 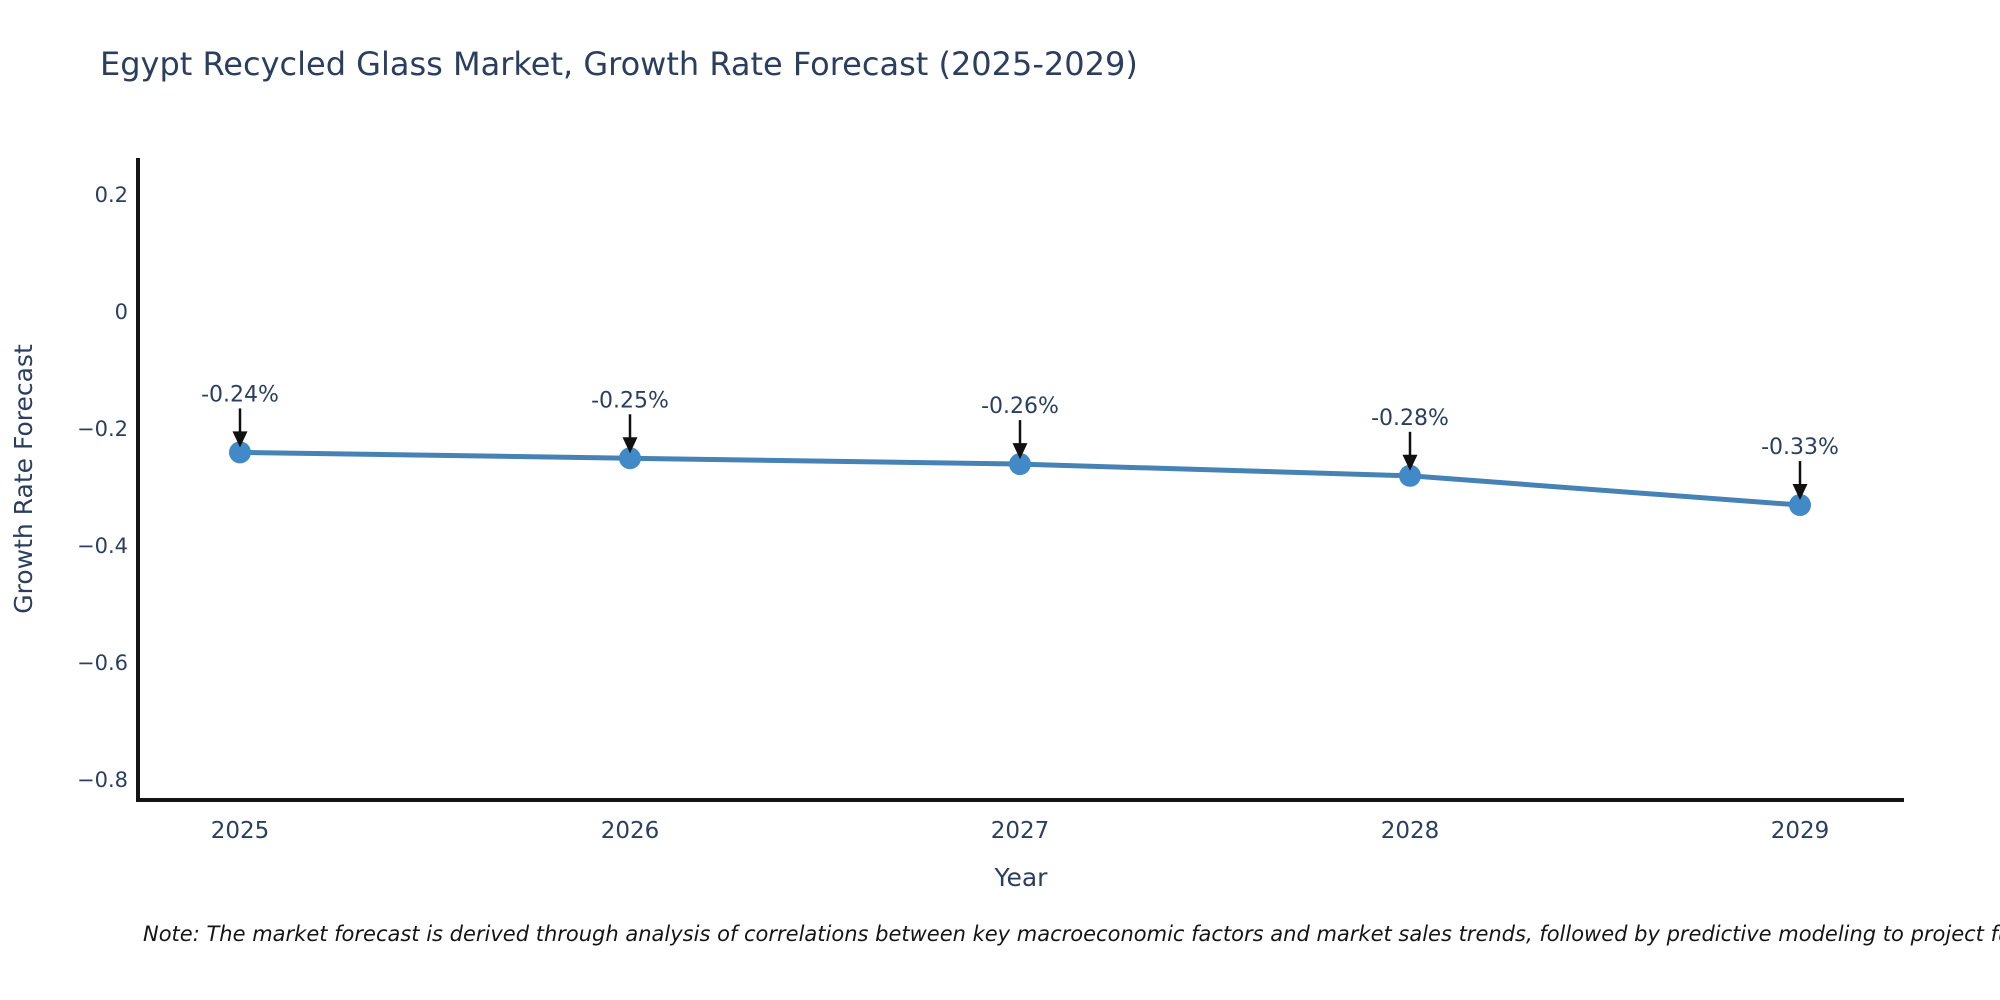 I want to click on y-tick-label: 0, so click(x=121, y=312).